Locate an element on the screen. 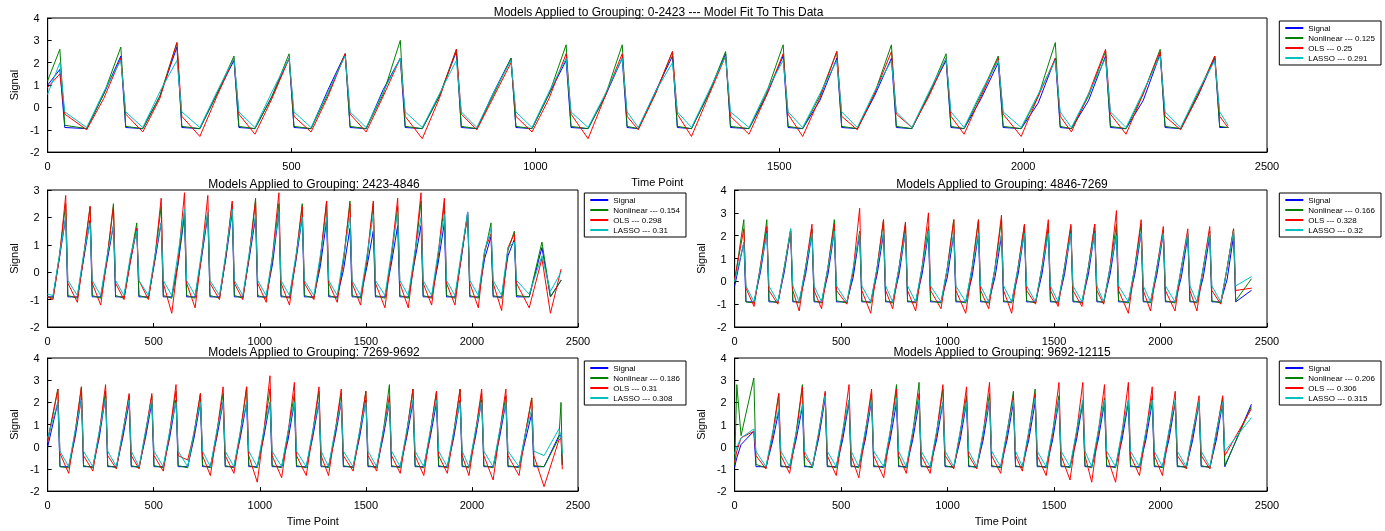 This screenshot has height=531, width=1385. legend-label: Nonlinear --- 0.154 is located at coordinates (647, 210).